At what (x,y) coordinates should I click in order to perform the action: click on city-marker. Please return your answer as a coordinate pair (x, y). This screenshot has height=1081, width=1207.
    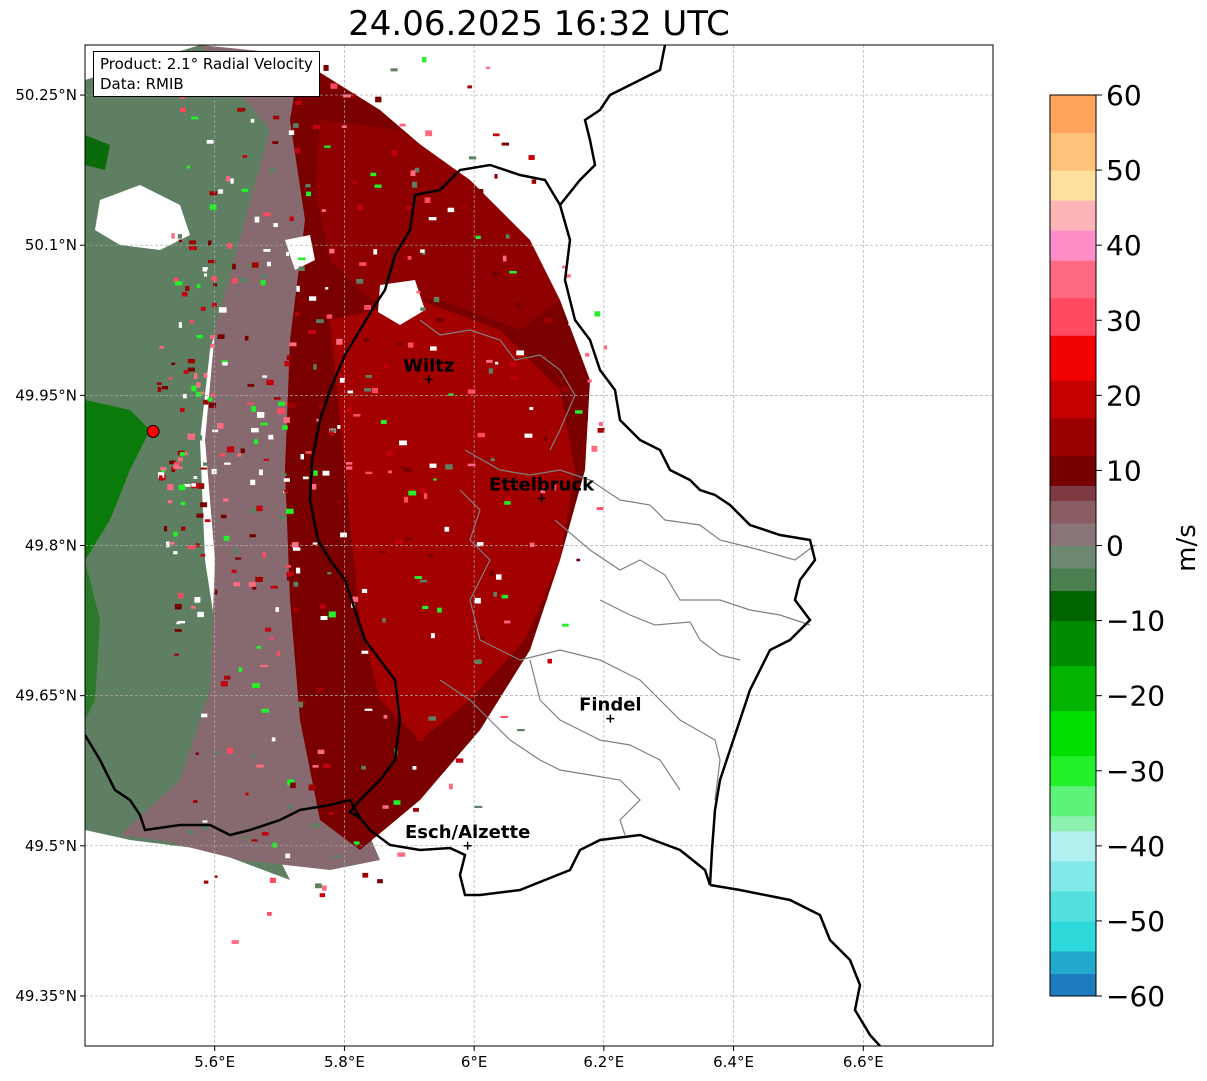
    Looking at the image, I should click on (428, 379).